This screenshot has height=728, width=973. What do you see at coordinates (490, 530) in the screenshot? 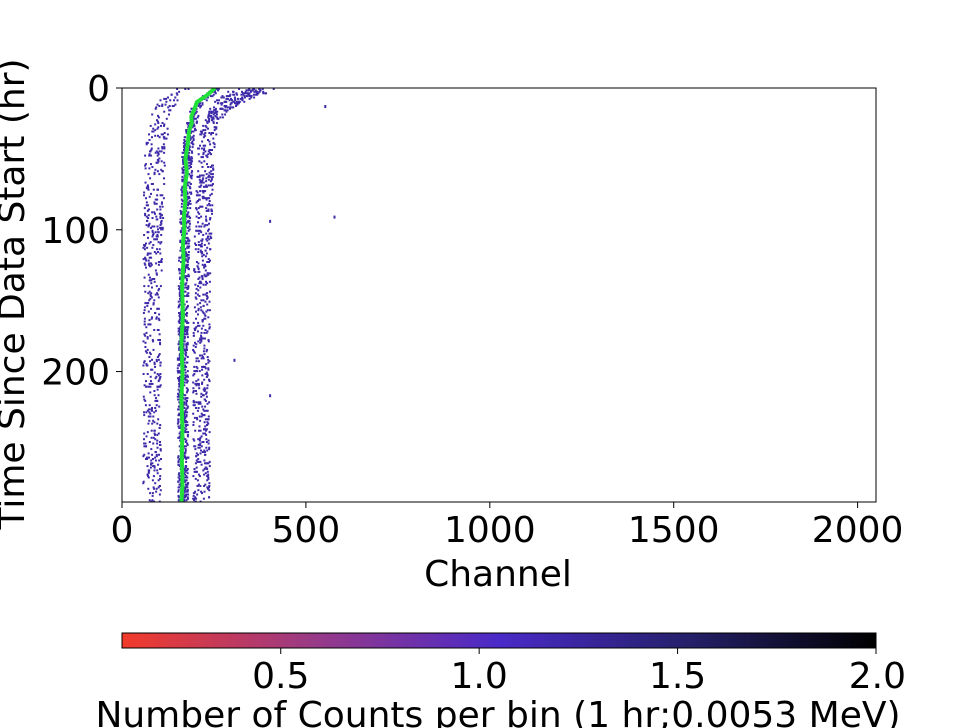
I see `x-tick-label: 1000` at bounding box center [490, 530].